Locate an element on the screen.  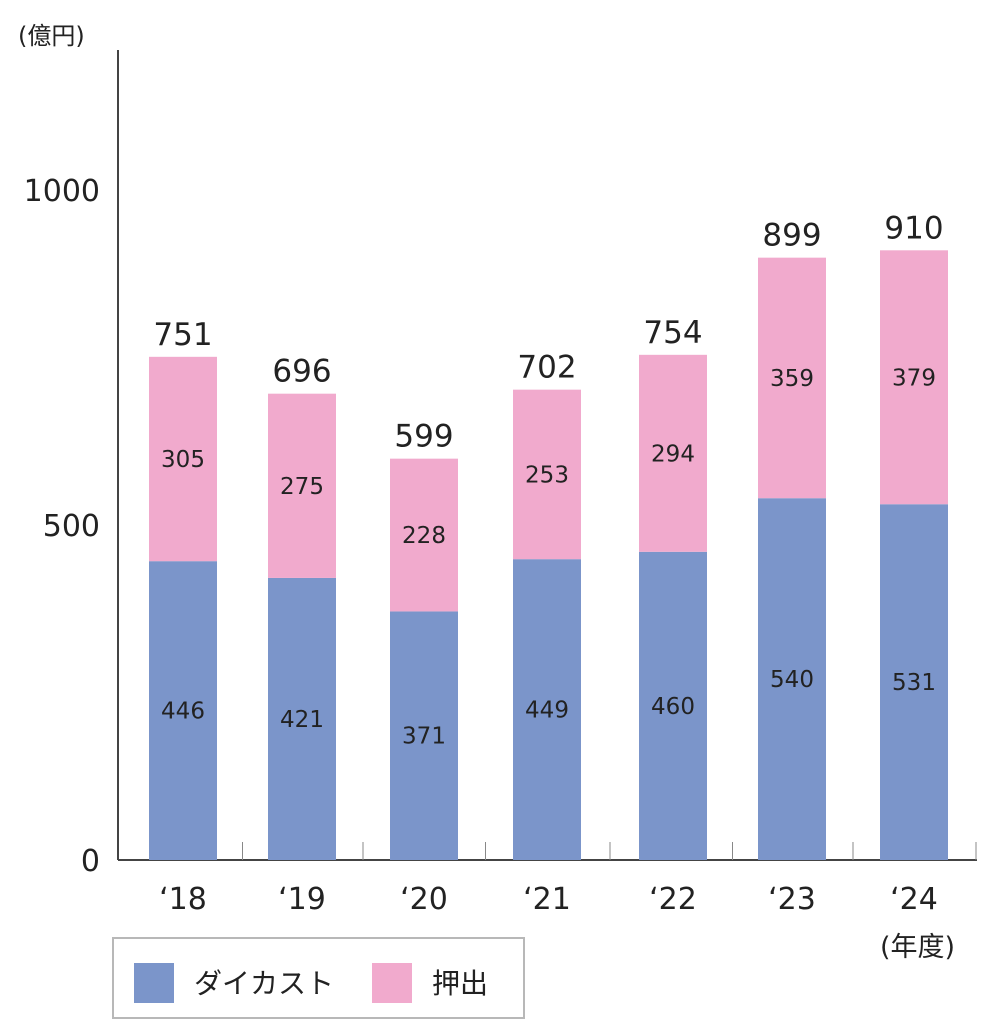
data-label-extrusion: 275 is located at coordinates (302, 487).